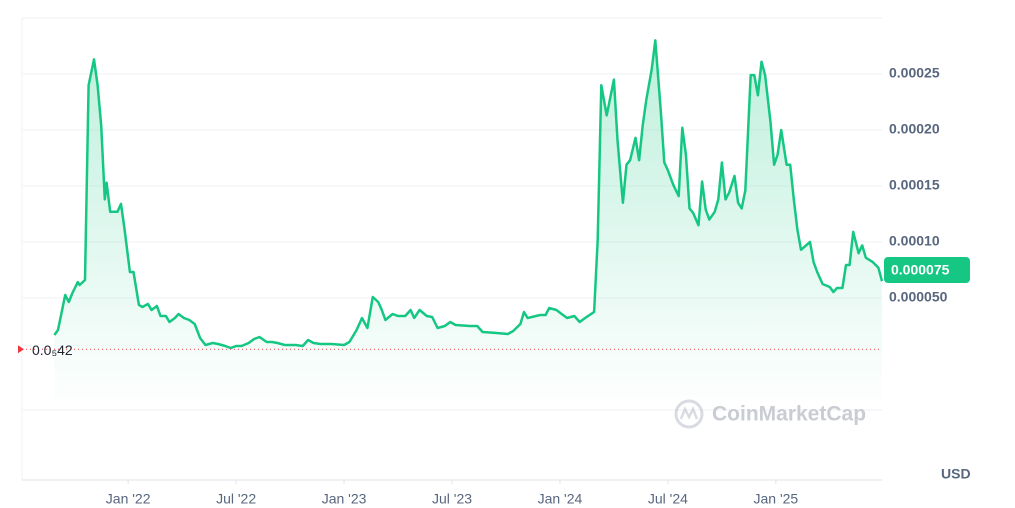 Image resolution: width=1015 pixels, height=508 pixels. What do you see at coordinates (775, 499) in the screenshot?
I see `x-tick-label: Jan '25` at bounding box center [775, 499].